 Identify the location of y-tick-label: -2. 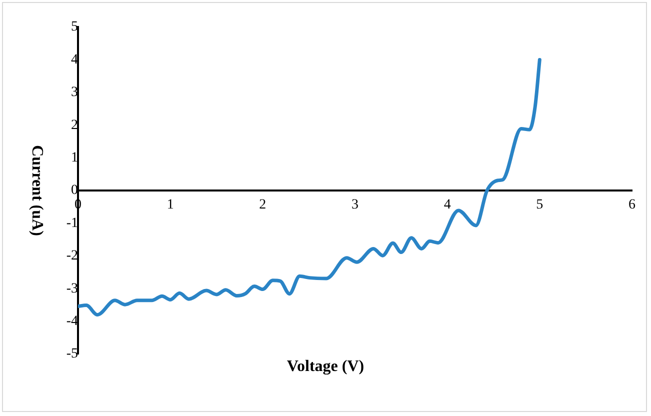
(72, 256).